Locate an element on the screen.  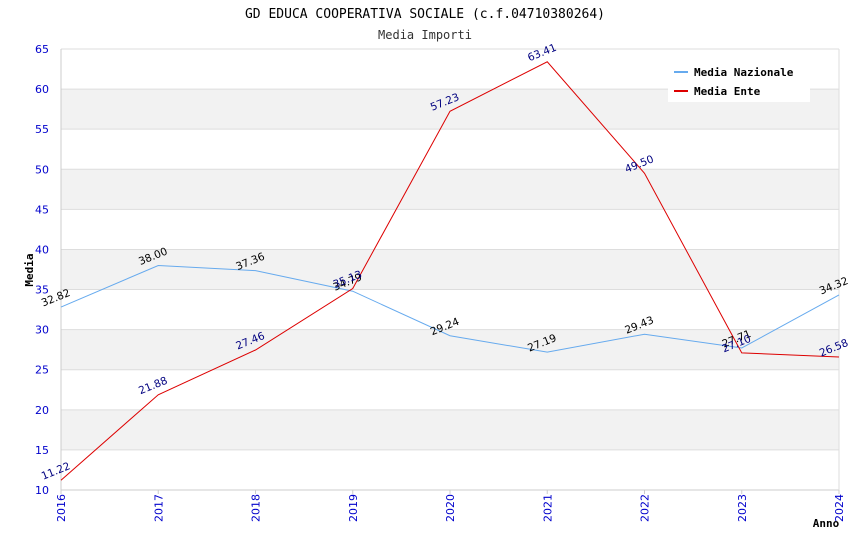
x-tick-label: 2018 is located at coordinates (256, 508).